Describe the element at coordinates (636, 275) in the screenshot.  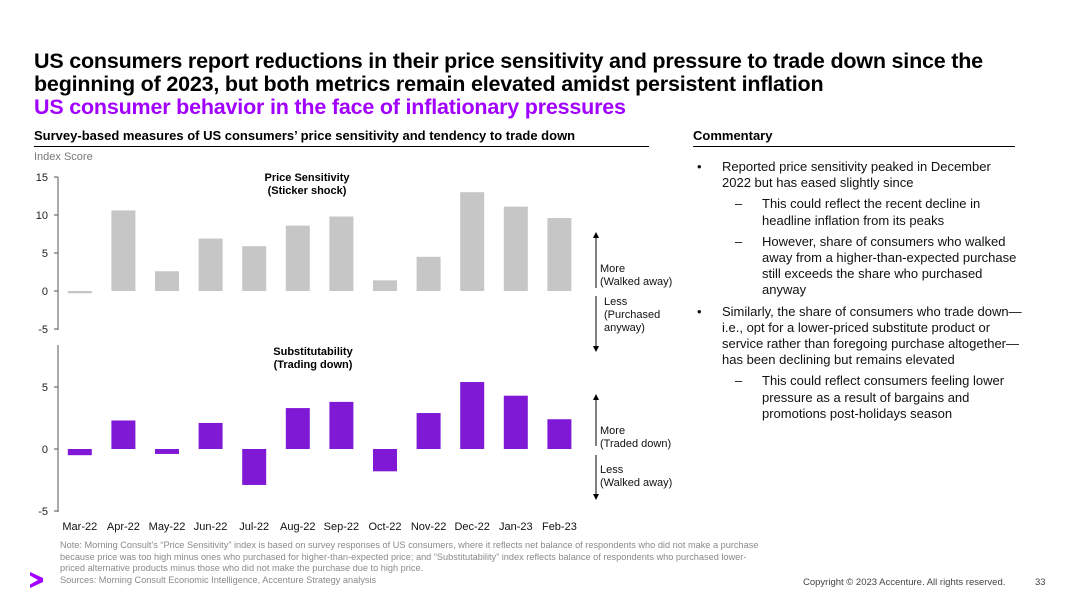
I see `annotation-more: More (Walked away)` at that location.